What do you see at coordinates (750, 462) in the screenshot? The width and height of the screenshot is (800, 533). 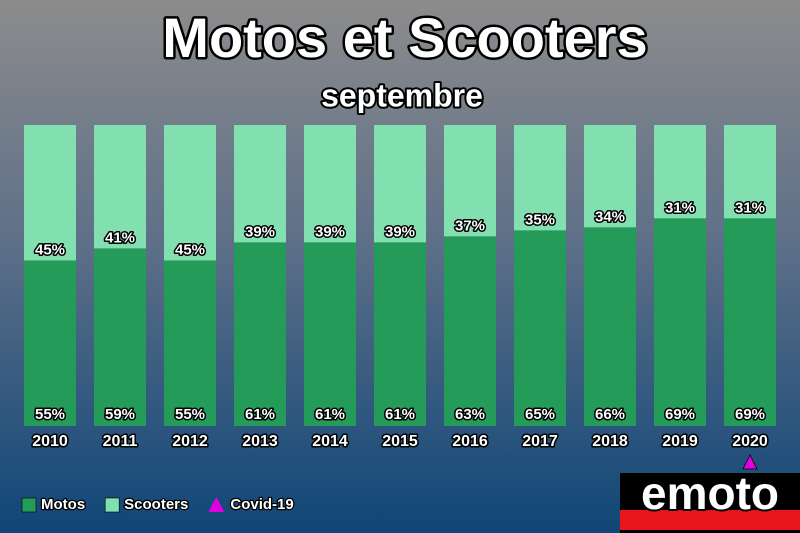 I see `event-marker` at bounding box center [750, 462].